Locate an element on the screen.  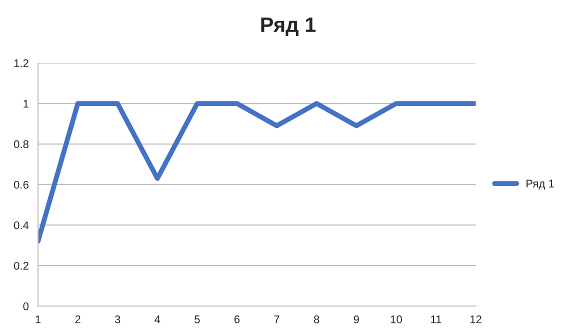
x-tick-label: 6 is located at coordinates (237, 319).